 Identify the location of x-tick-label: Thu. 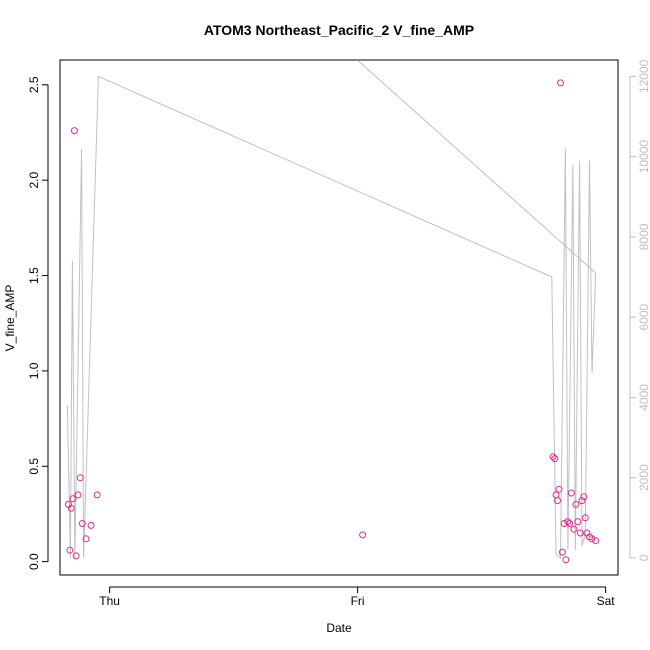
(109, 601).